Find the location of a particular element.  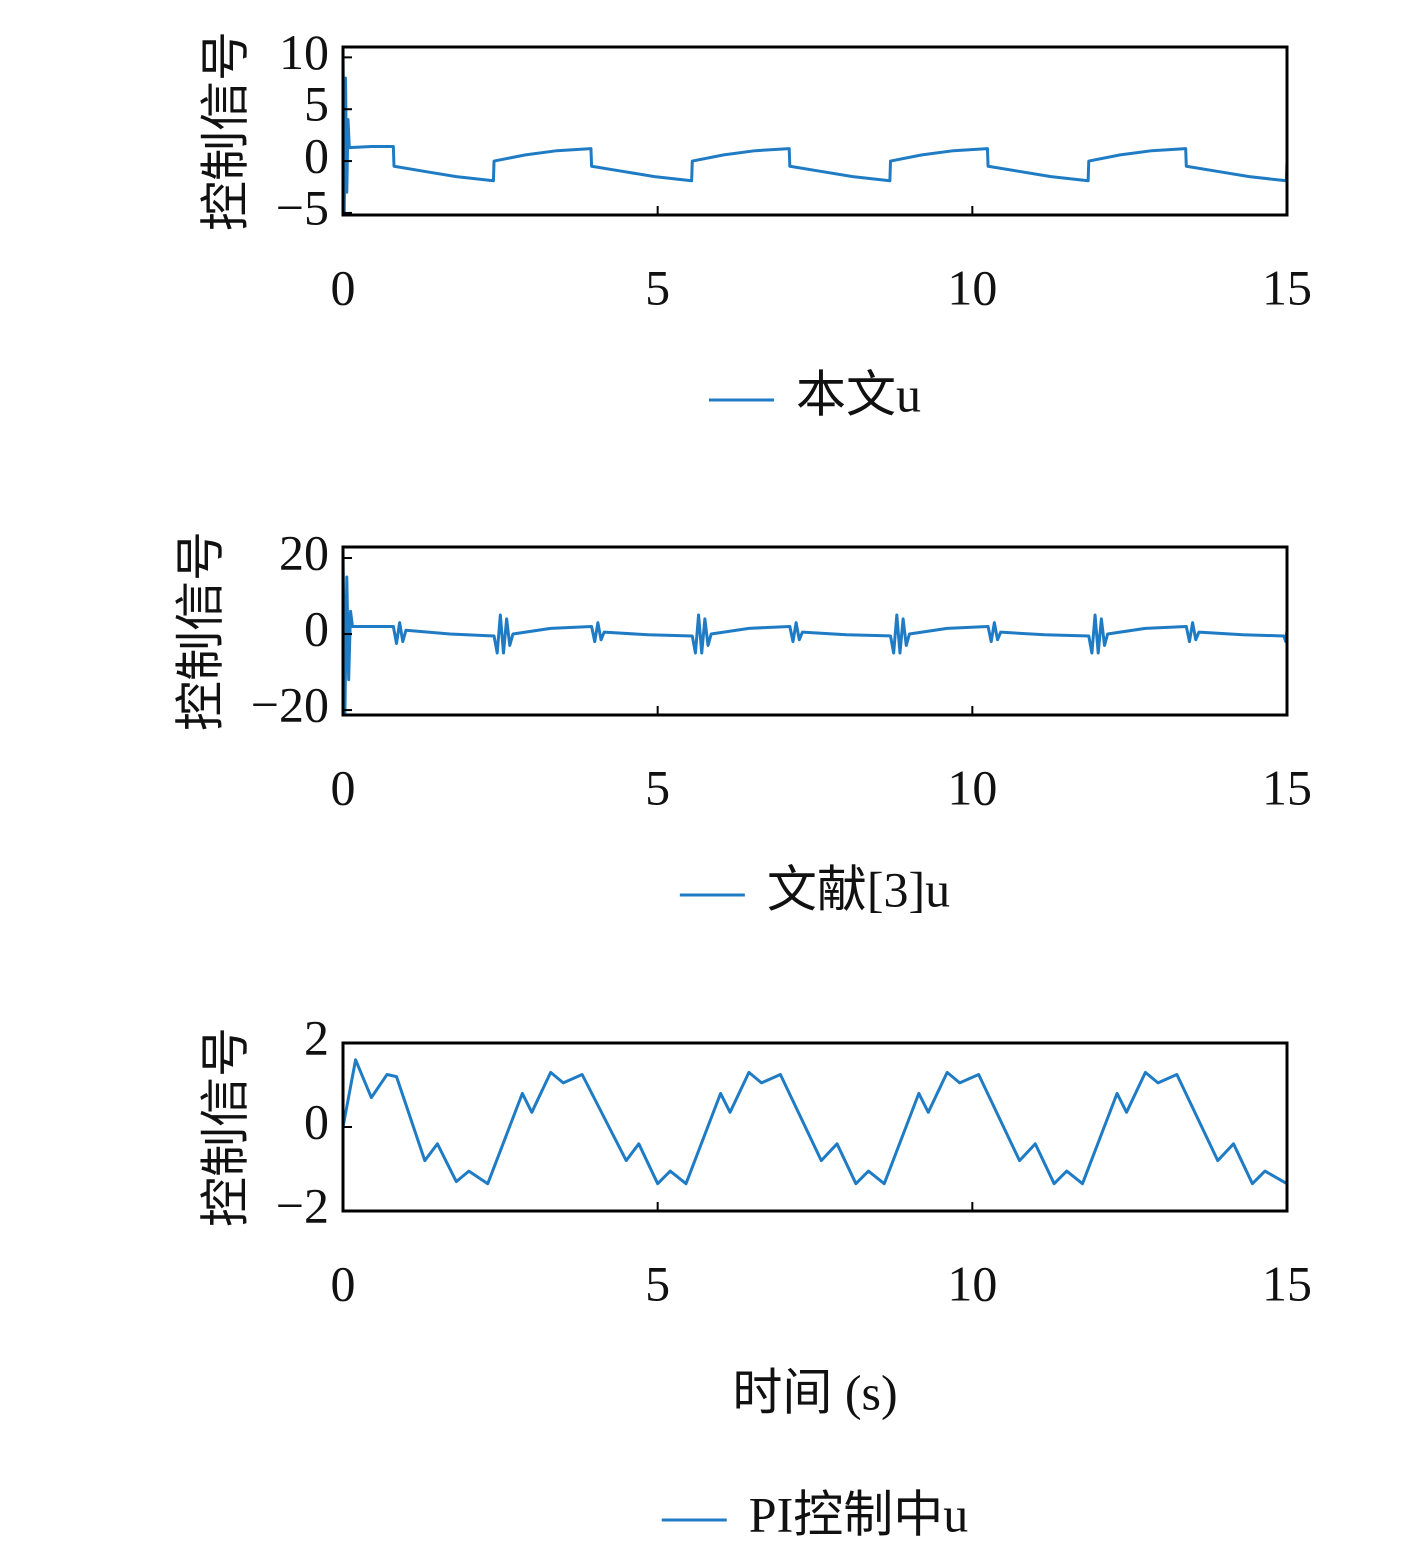

legend-label: 本文u is located at coordinates (858, 394).